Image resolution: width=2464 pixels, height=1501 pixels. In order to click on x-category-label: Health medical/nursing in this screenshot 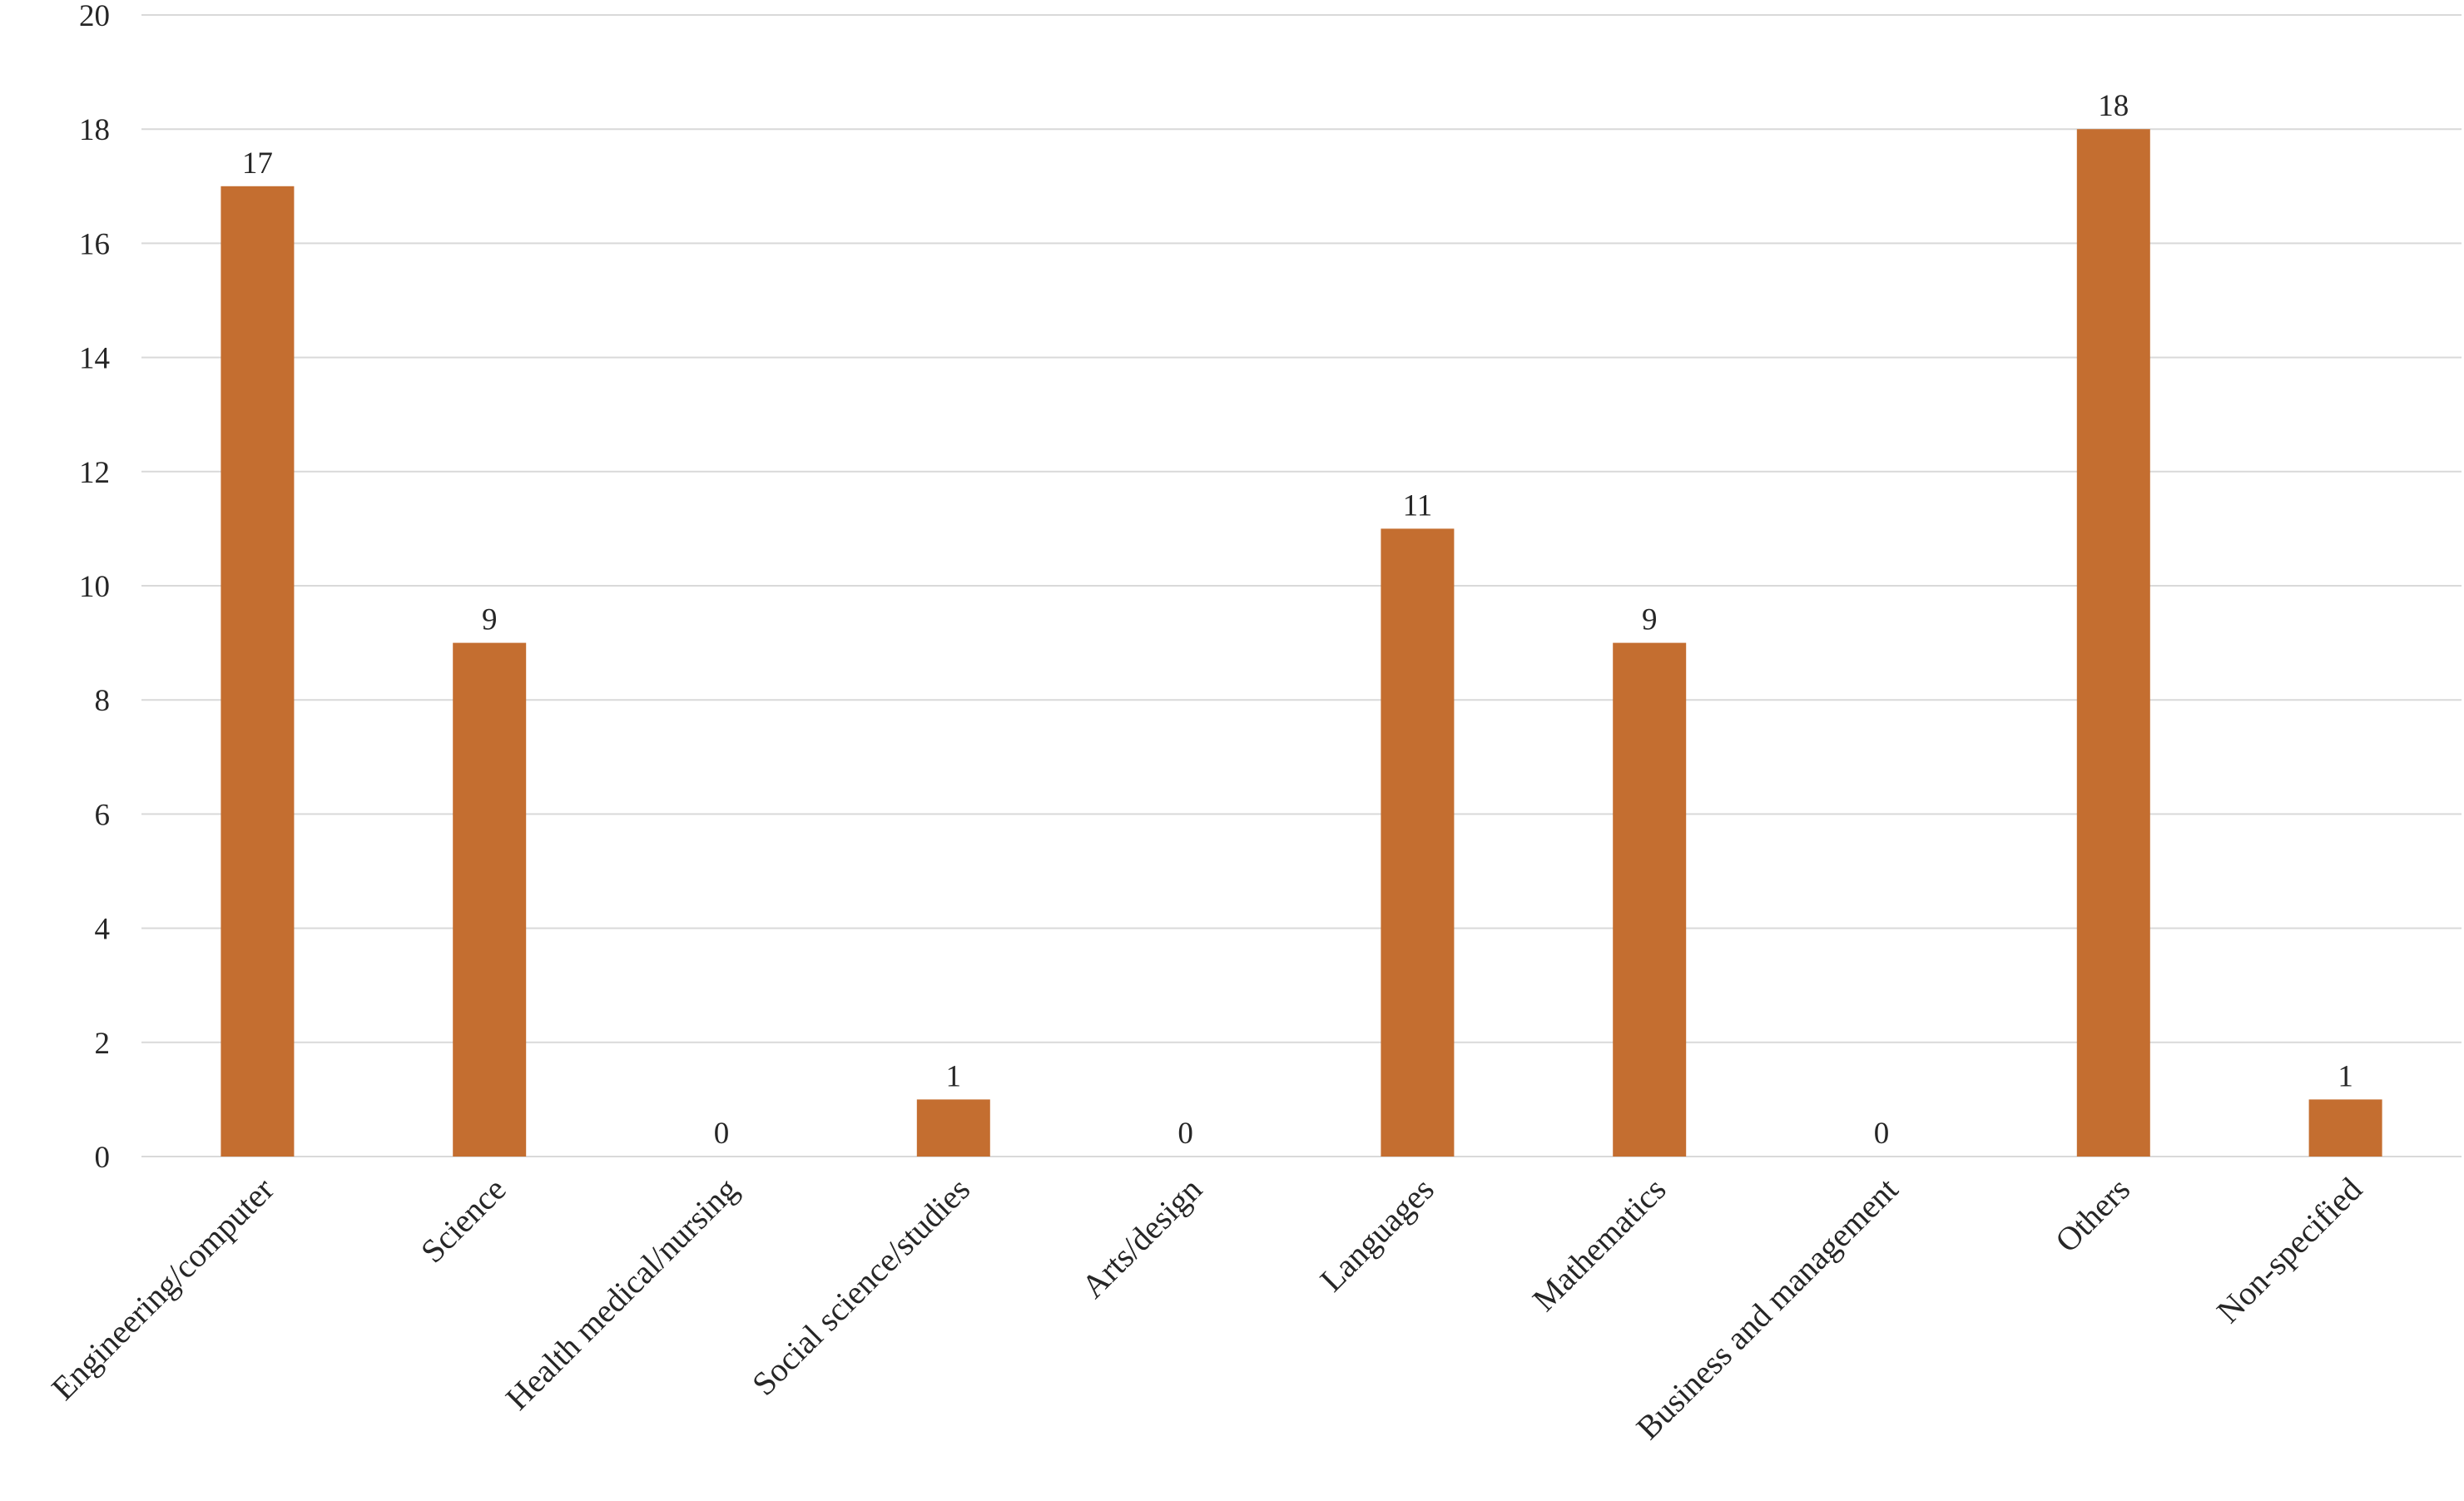, I will do `click(622, 1294)`.